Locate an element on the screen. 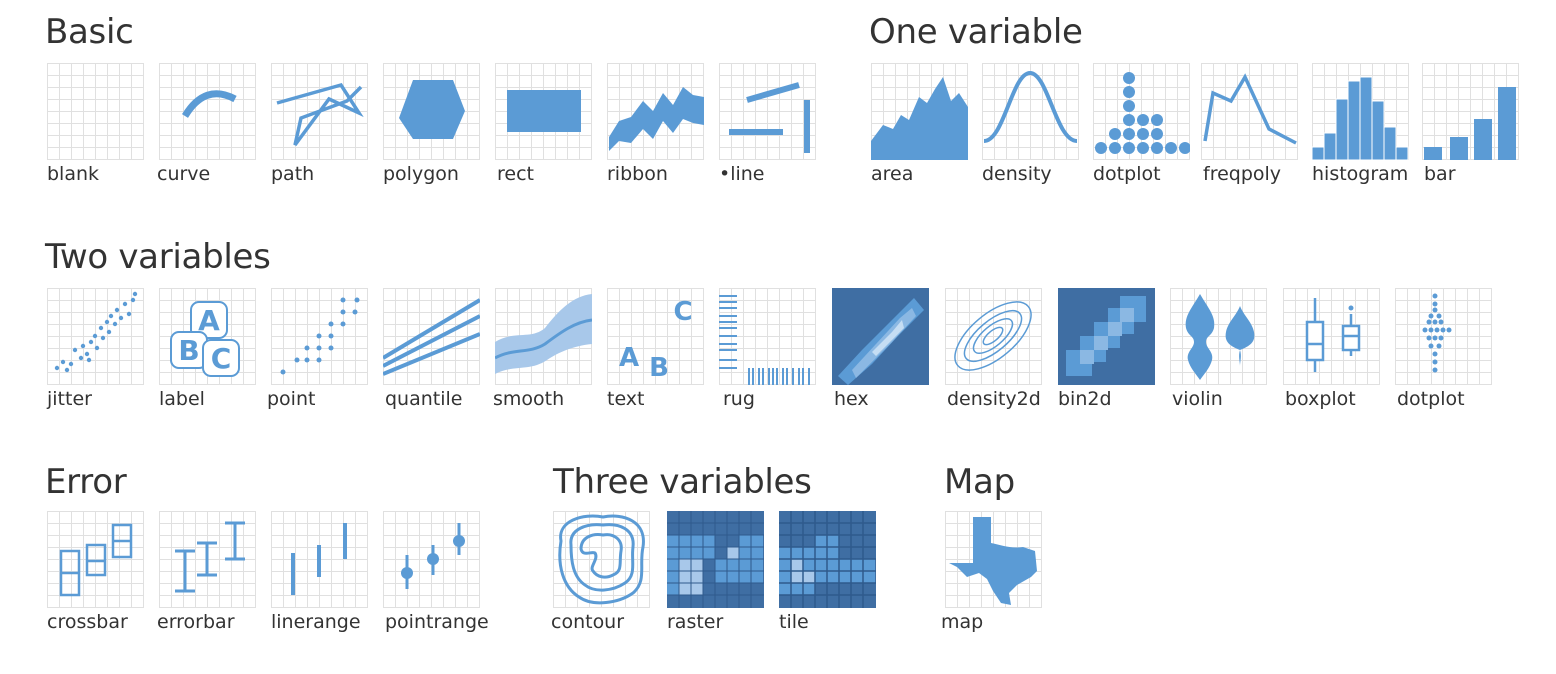 The image size is (1556, 674). point-icon is located at coordinates (319, 336).